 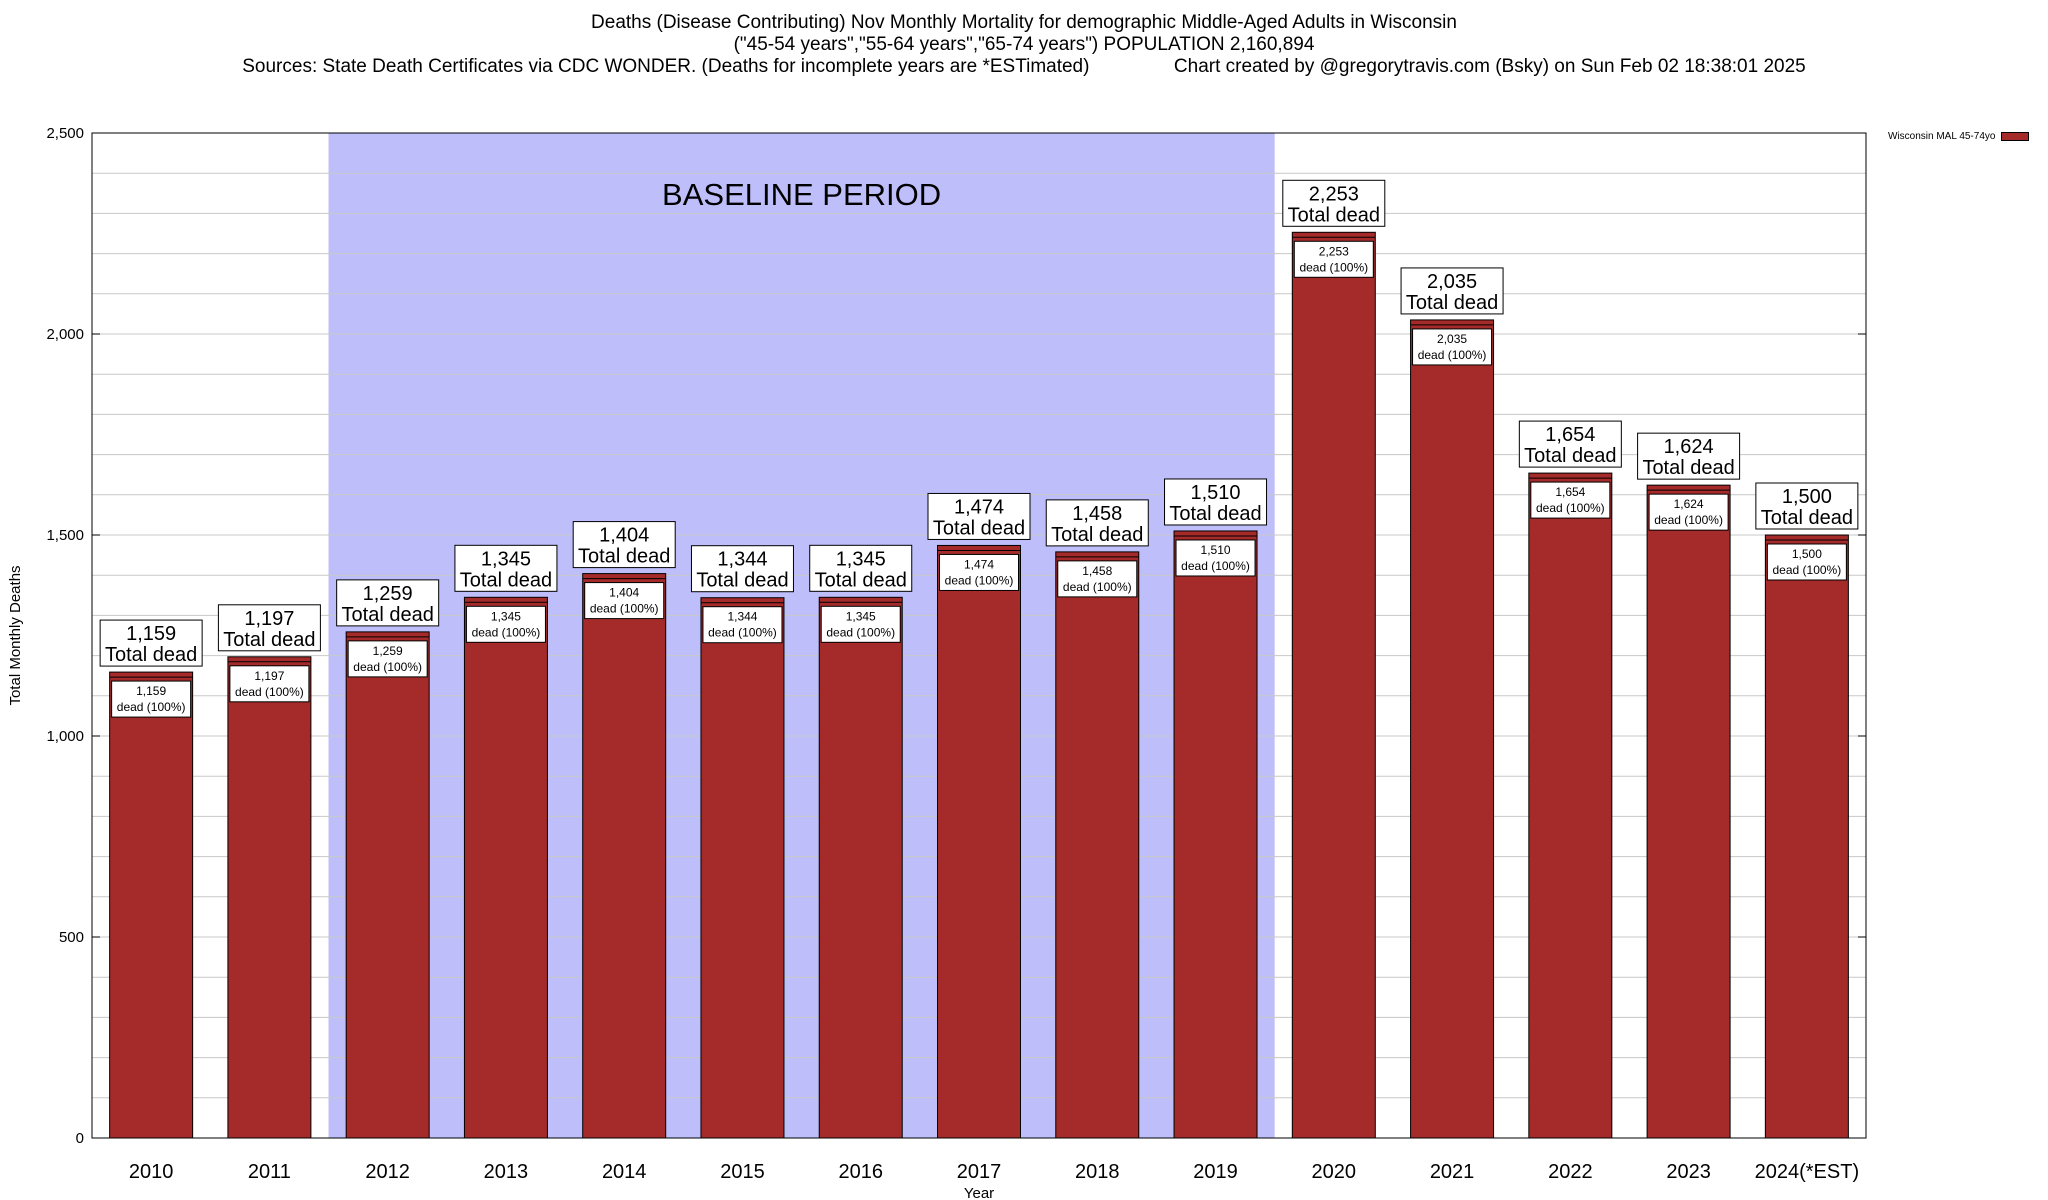 I want to click on total-value-label: 1,654, so click(x=1570, y=435).